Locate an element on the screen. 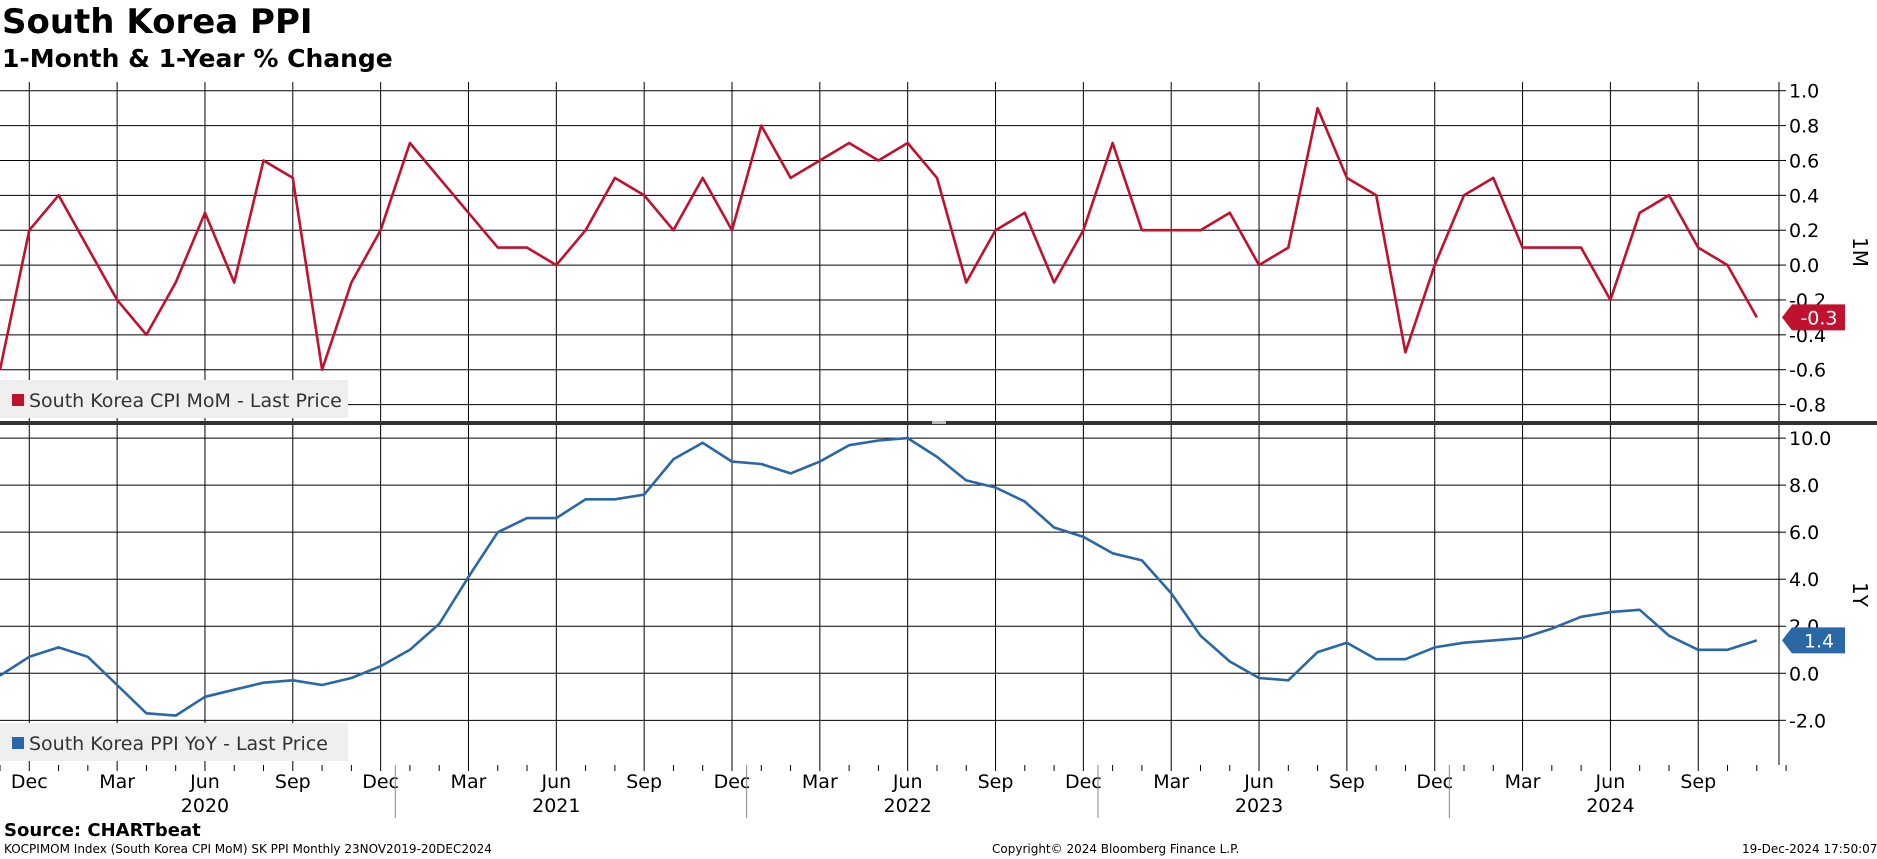 This screenshot has width=1877, height=859. bottom-y-tick-label-6: -2.0 is located at coordinates (1807, 721).